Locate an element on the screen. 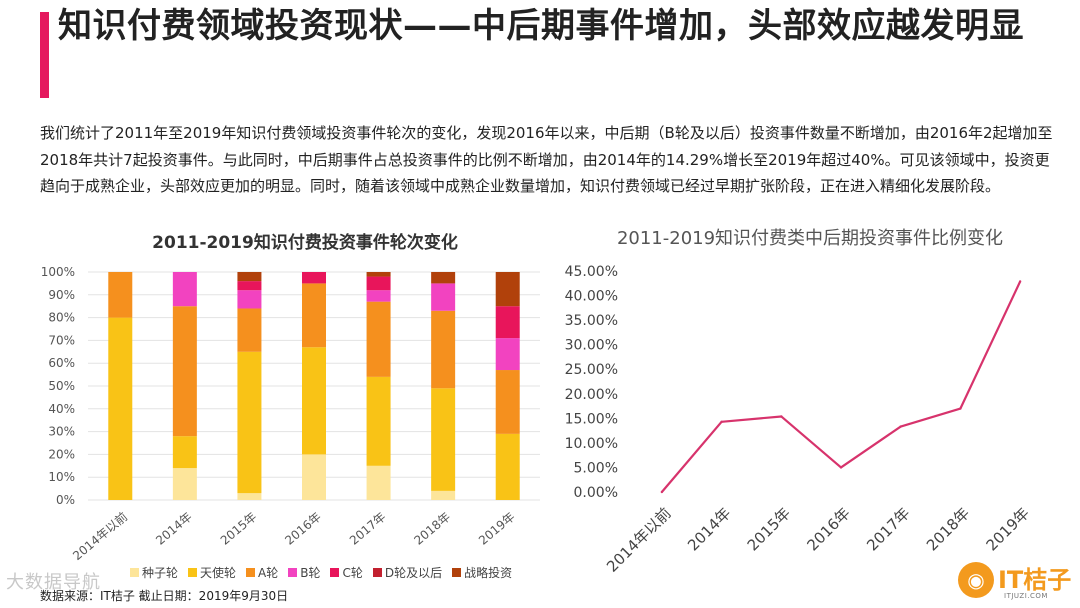 Image resolution: width=1080 pixels, height=608 pixels. legend-item: A轮 is located at coordinates (262, 572).